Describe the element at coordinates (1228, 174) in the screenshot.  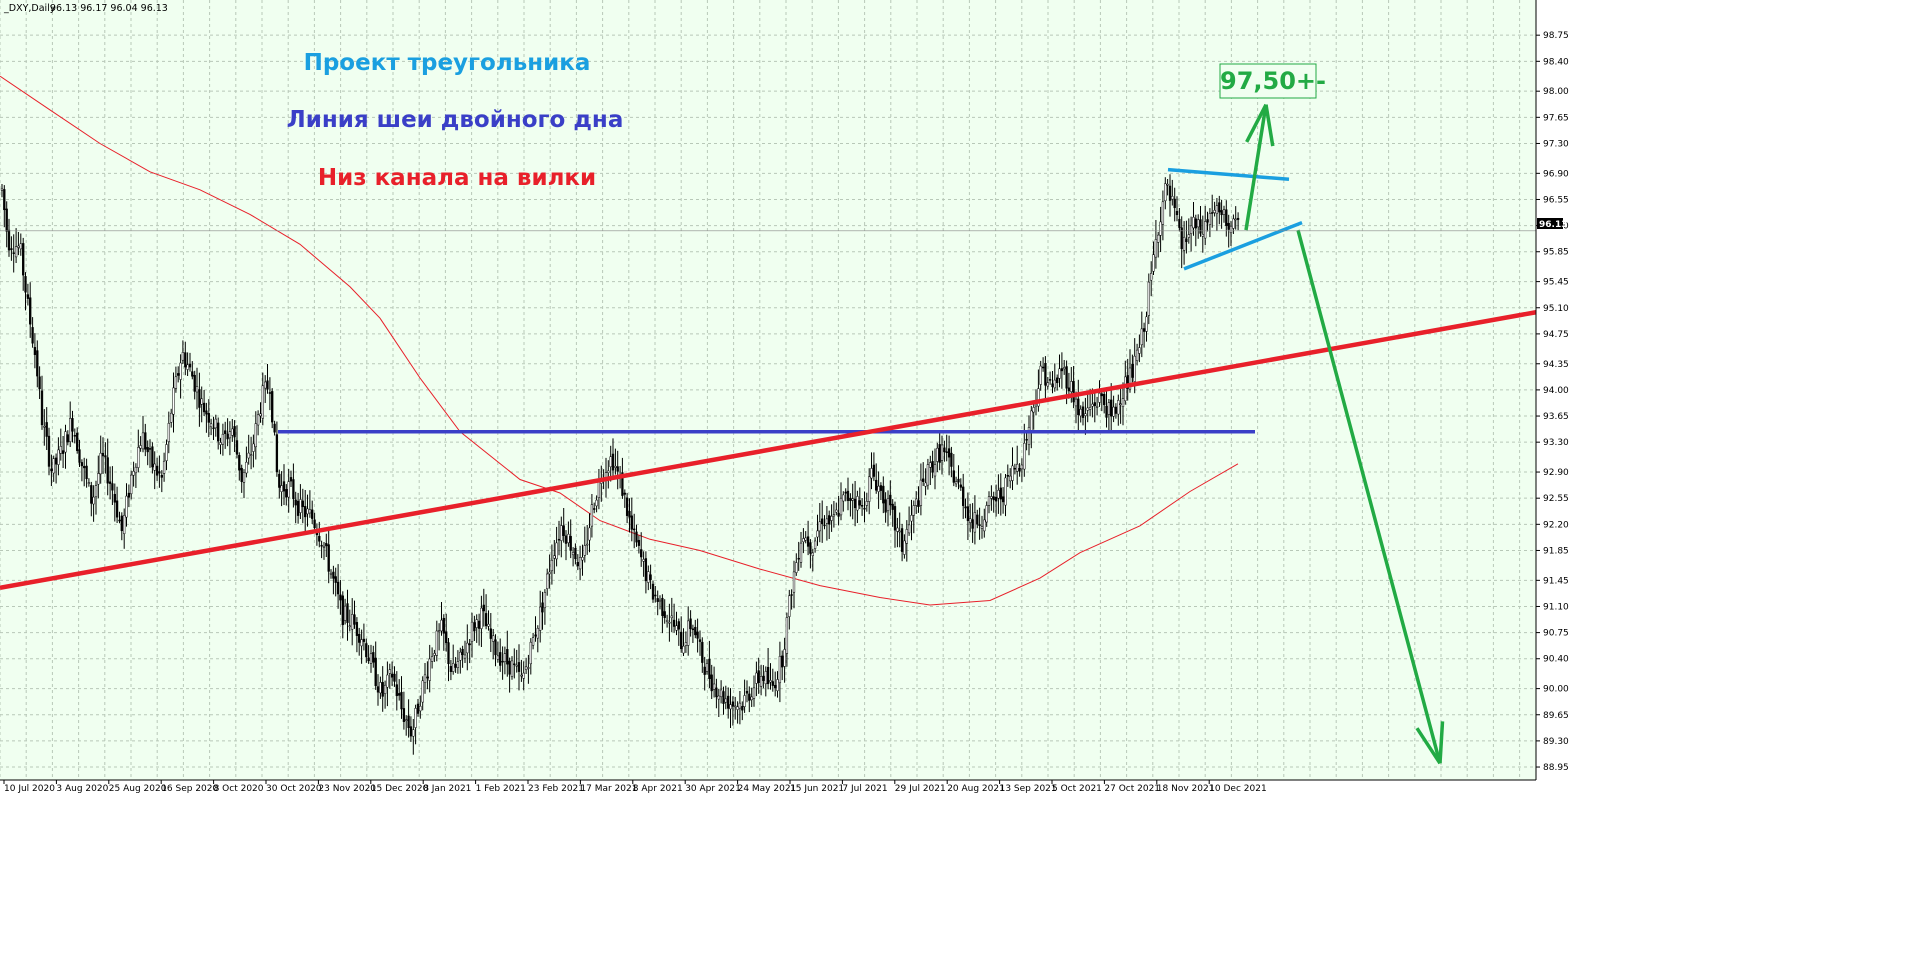
I see `triangle-upper-line` at that location.